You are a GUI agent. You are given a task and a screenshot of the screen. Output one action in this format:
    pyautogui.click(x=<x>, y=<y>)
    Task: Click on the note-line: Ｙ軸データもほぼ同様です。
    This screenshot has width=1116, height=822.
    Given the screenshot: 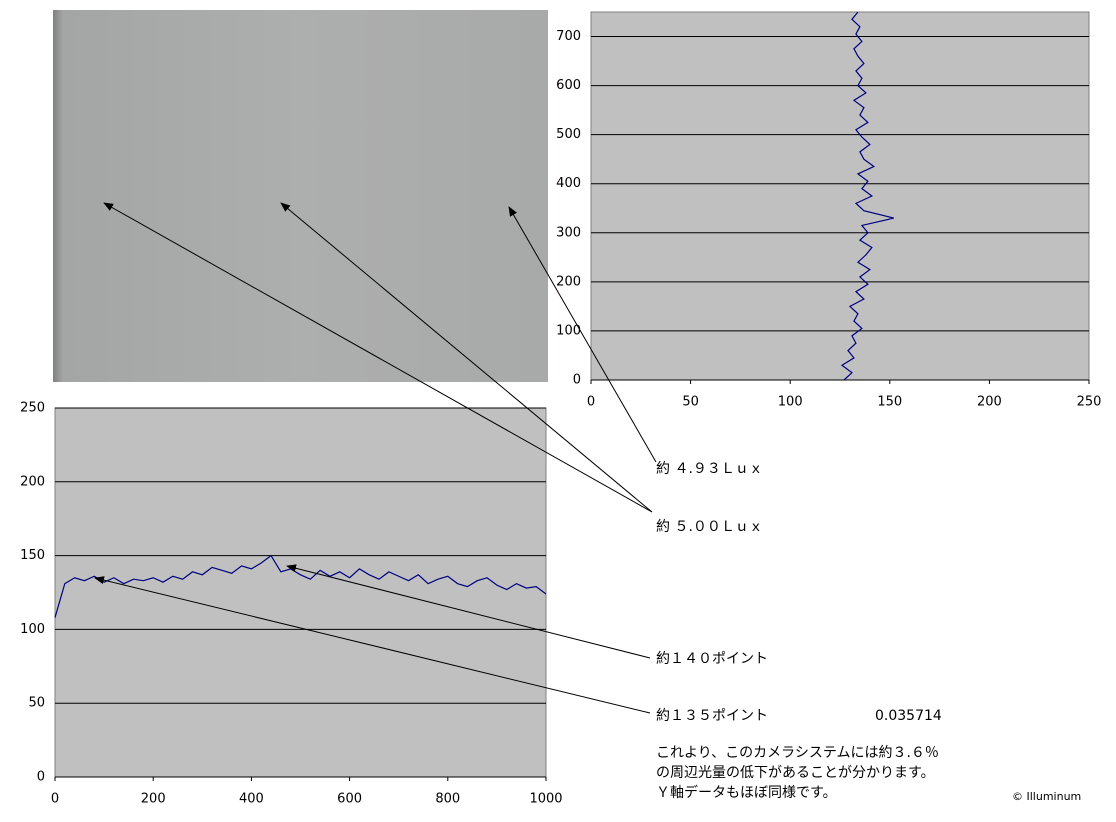 What is the action you would take?
    pyautogui.click(x=746, y=792)
    